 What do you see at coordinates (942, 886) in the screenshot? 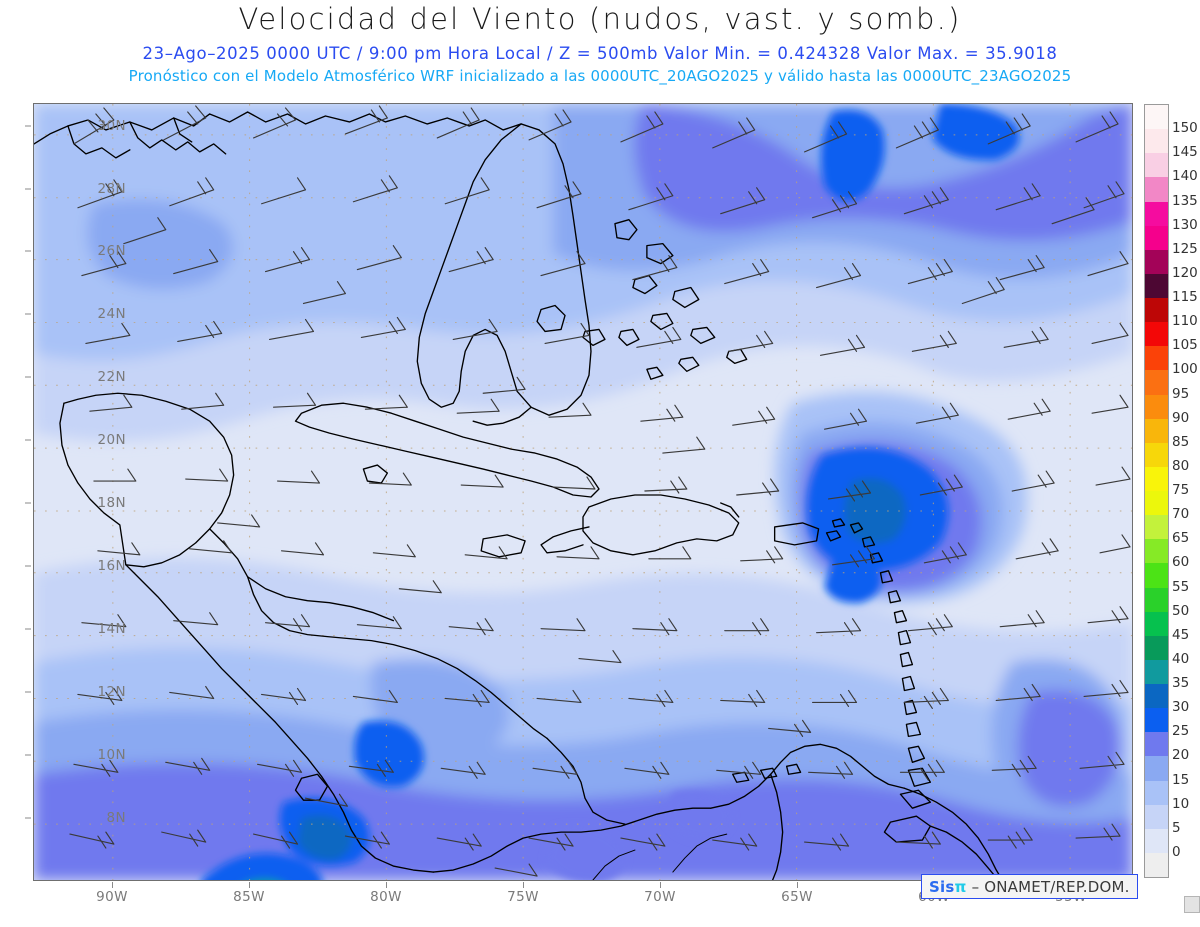
I see `watermark-brand: Sis` at bounding box center [942, 886].